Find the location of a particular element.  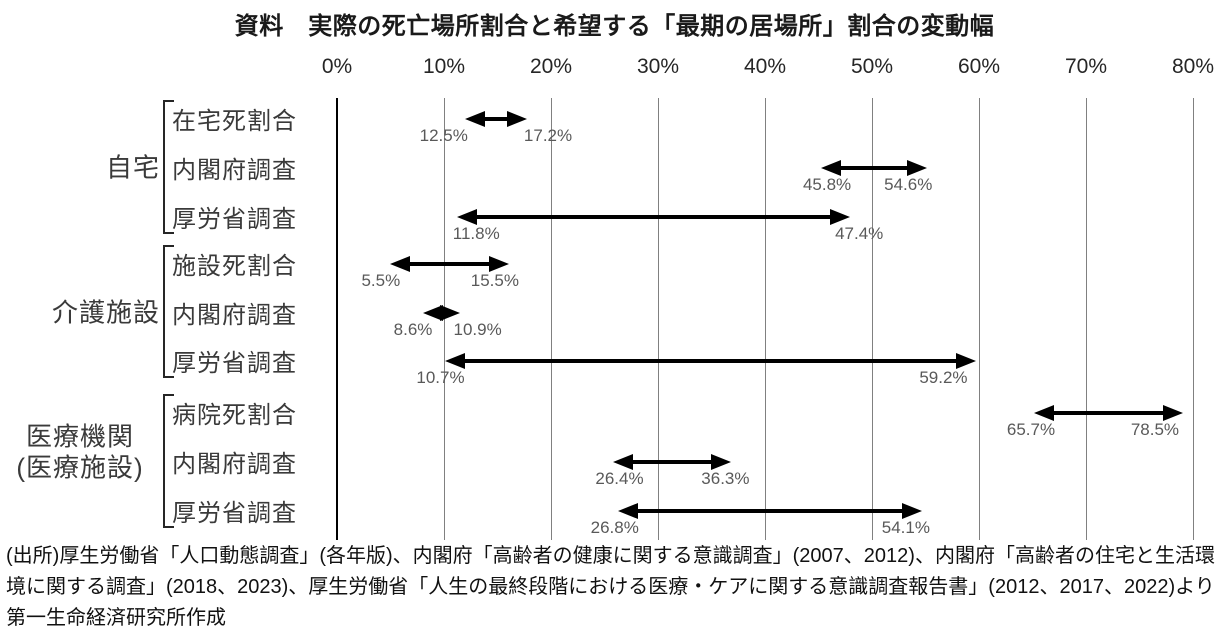

range-min-label: 26.8% is located at coordinates (614, 527).